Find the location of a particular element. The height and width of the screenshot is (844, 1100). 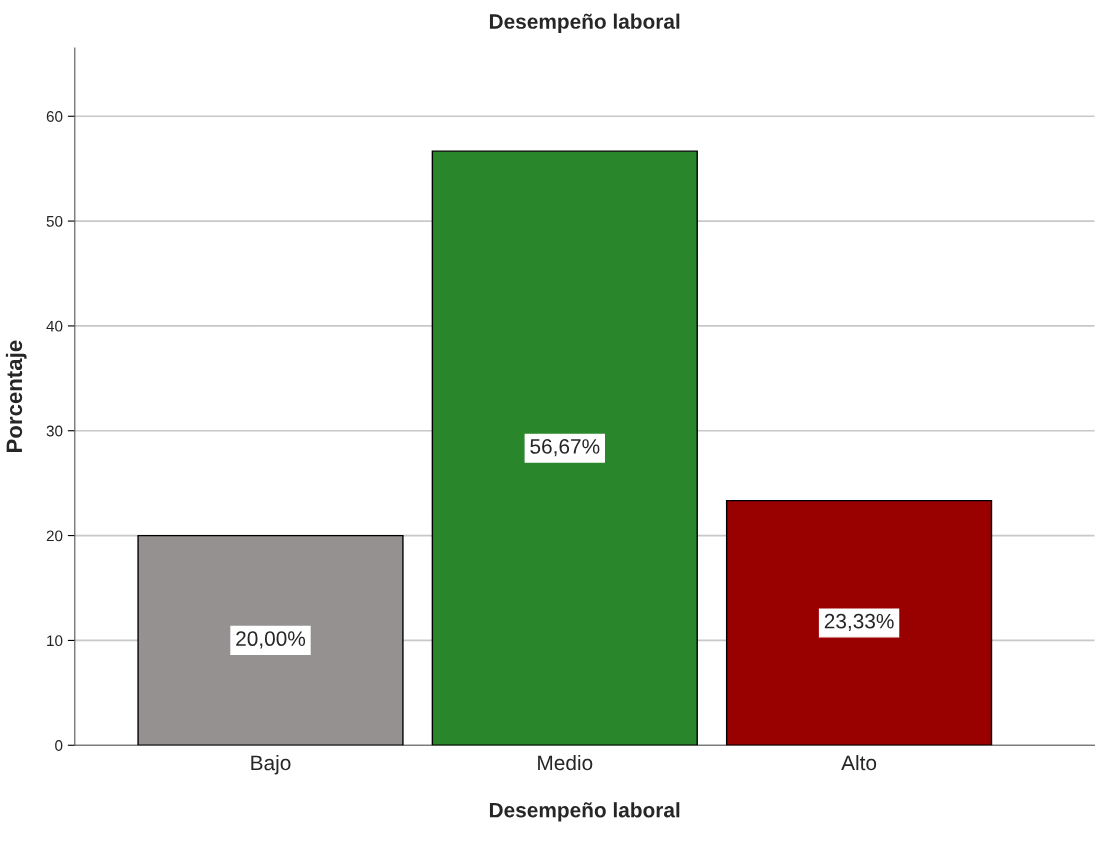

y-tick-label: 40 is located at coordinates (54, 326).